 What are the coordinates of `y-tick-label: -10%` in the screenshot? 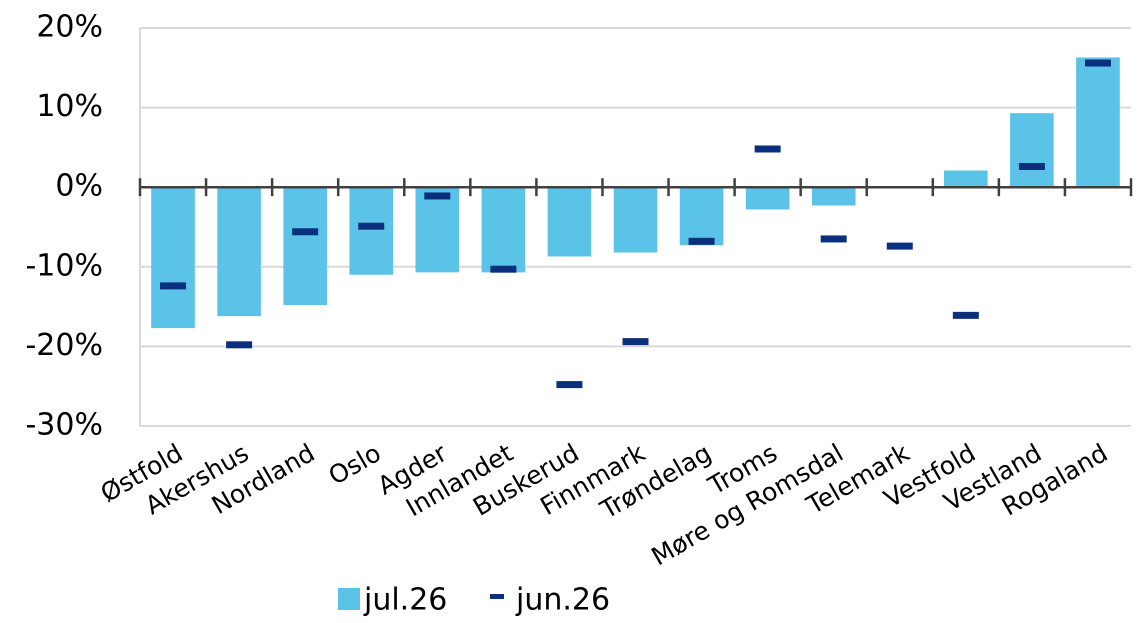 It's located at (64, 265).